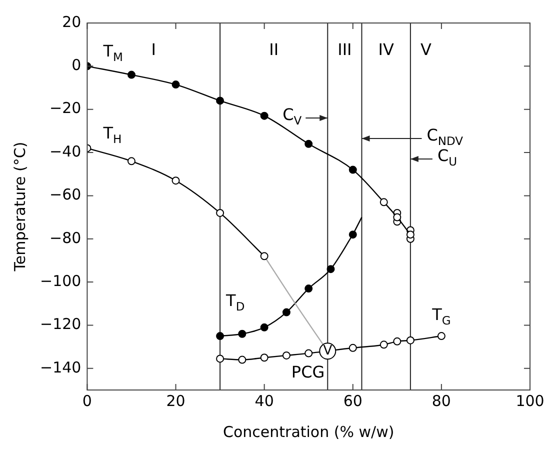 Image resolution: width=558 pixels, height=454 pixels. Describe the element at coordinates (77, 65) in the screenshot. I see `y-tick-label: 0` at that location.